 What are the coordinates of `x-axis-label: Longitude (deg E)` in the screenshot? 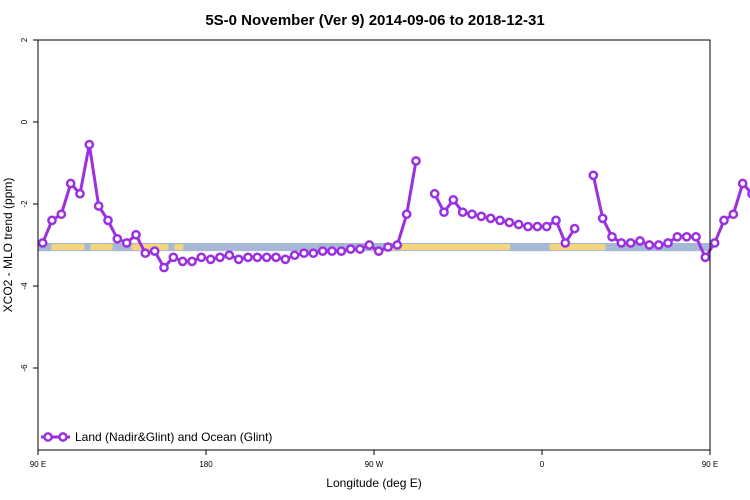 It's located at (373, 483).